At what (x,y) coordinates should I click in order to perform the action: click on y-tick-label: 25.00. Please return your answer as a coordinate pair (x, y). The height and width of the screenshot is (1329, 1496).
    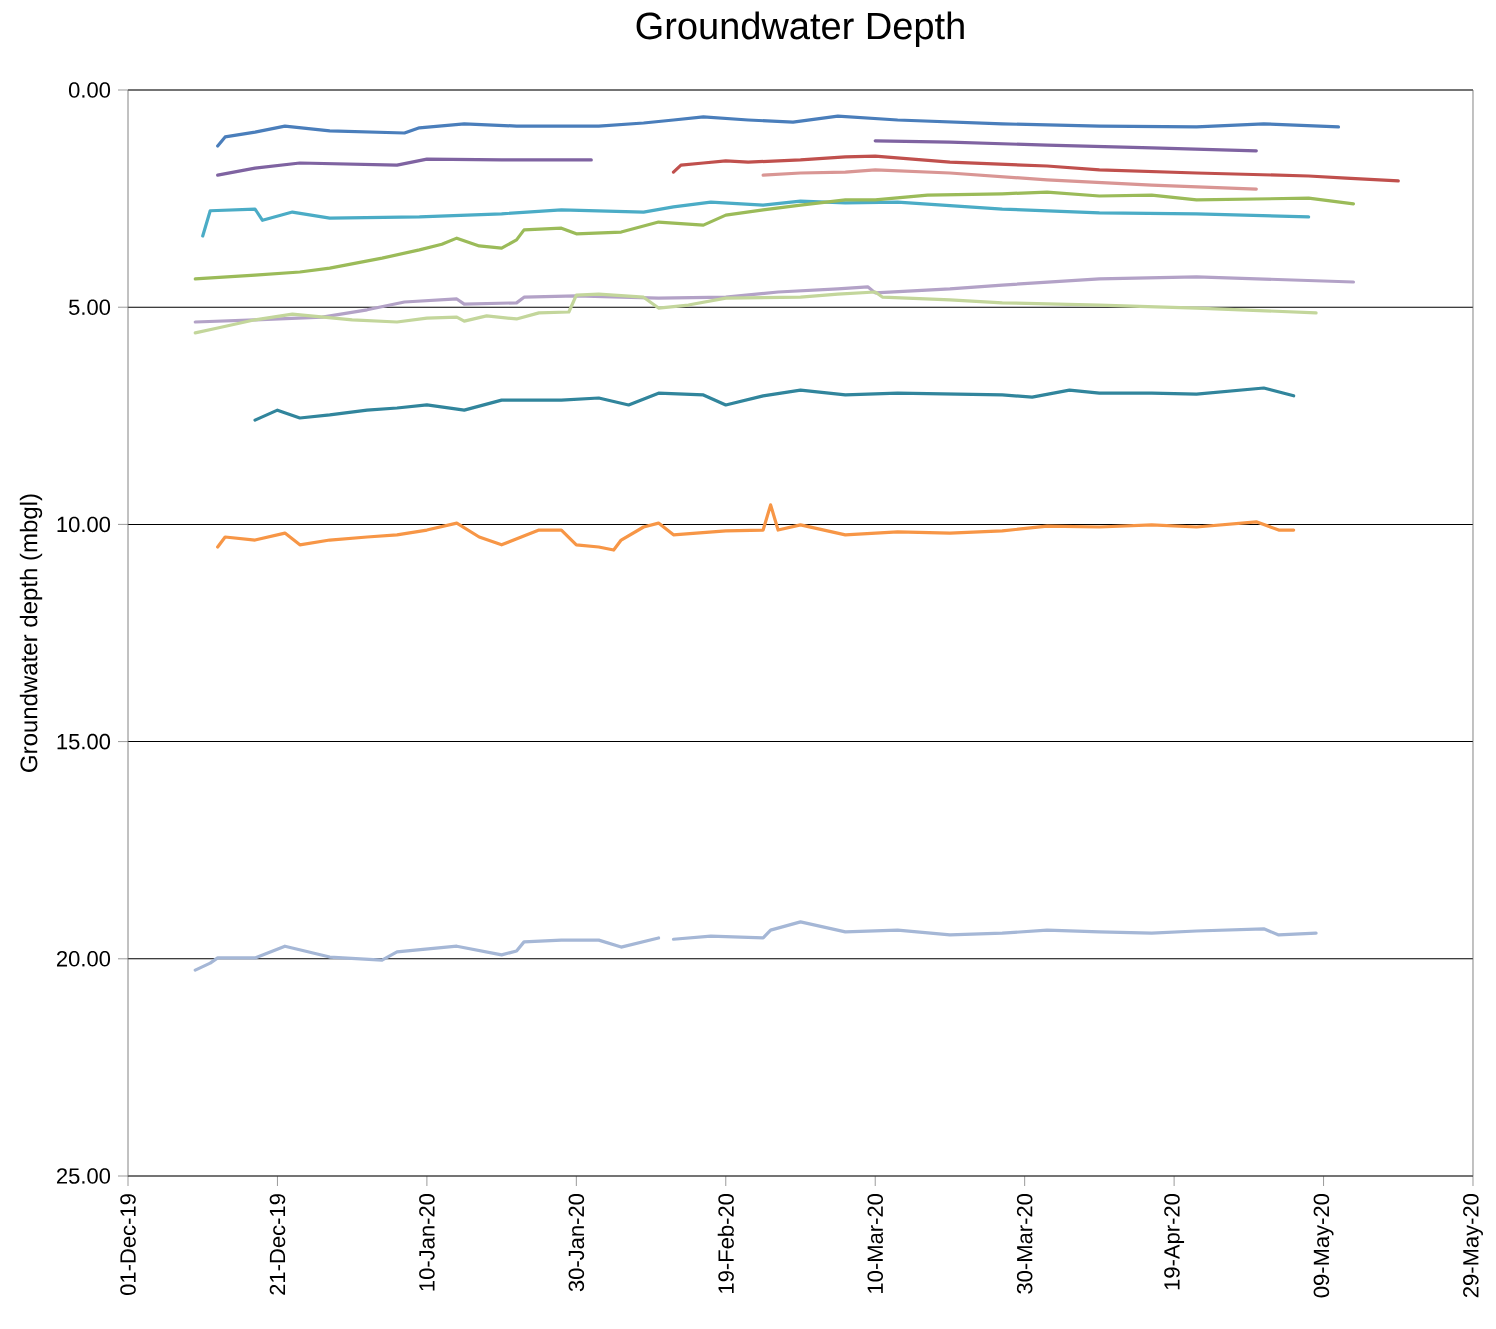
    Looking at the image, I should click on (83, 1176).